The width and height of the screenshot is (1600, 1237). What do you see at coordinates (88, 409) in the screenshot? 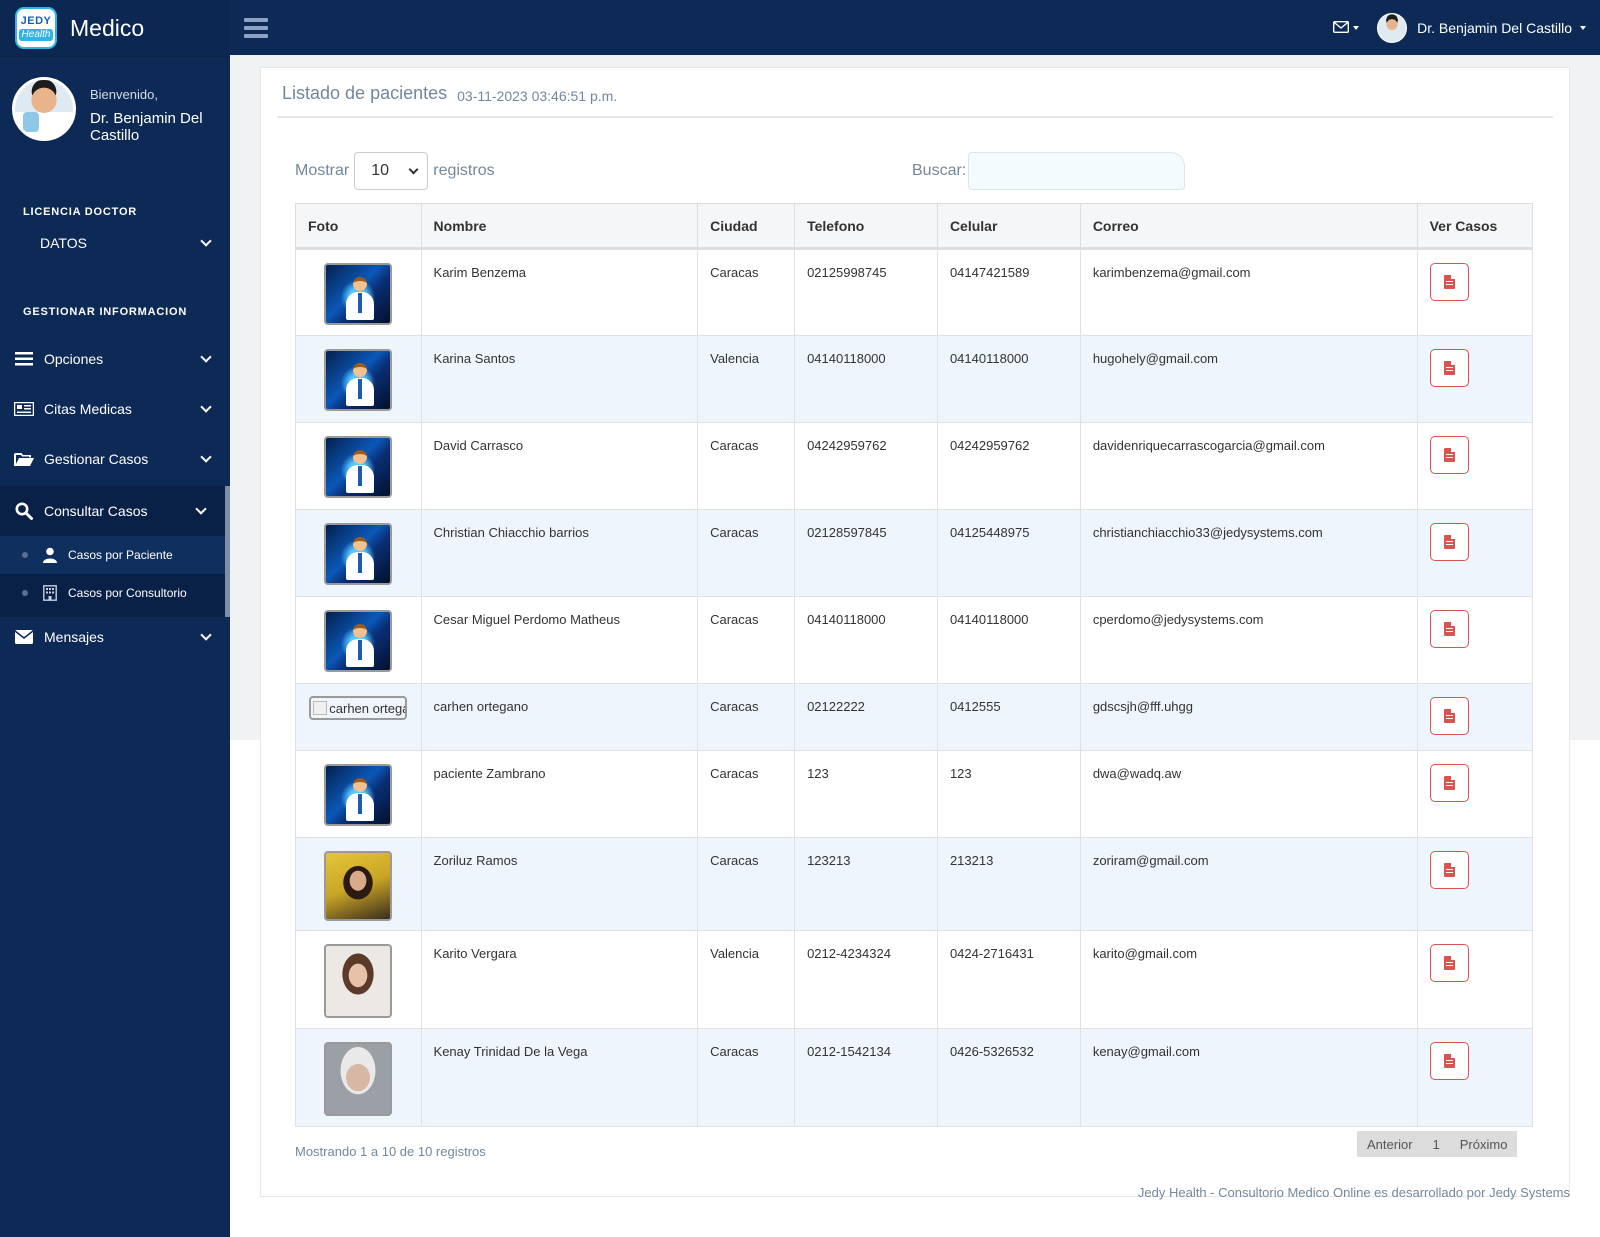
I see `sidebar-item-label: Citas Medicas` at bounding box center [88, 409].